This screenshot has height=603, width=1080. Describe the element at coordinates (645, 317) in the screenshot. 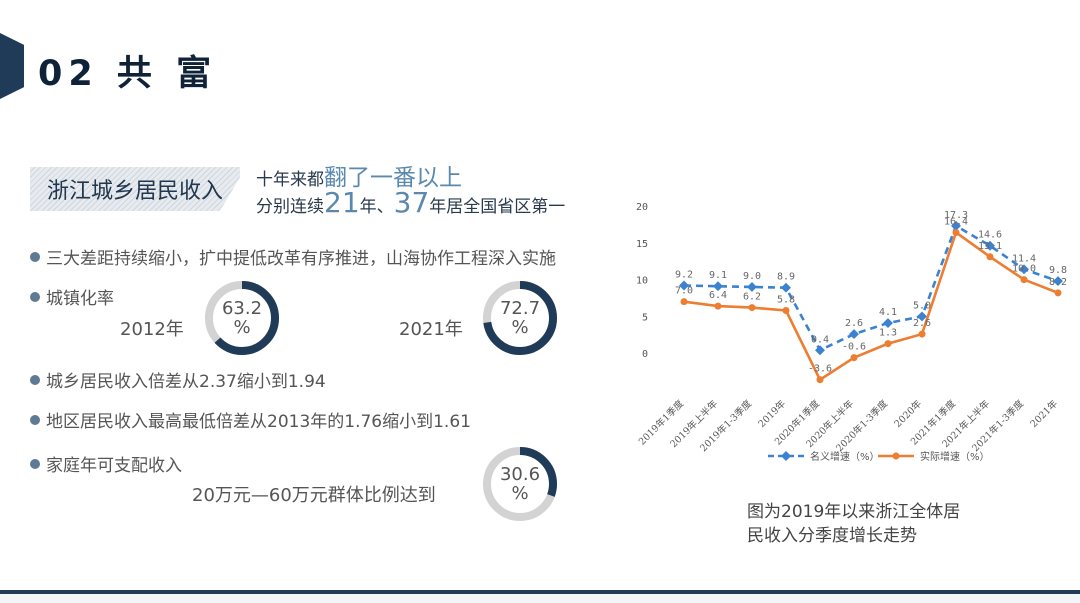

I see `y-tick-label: 5` at that location.